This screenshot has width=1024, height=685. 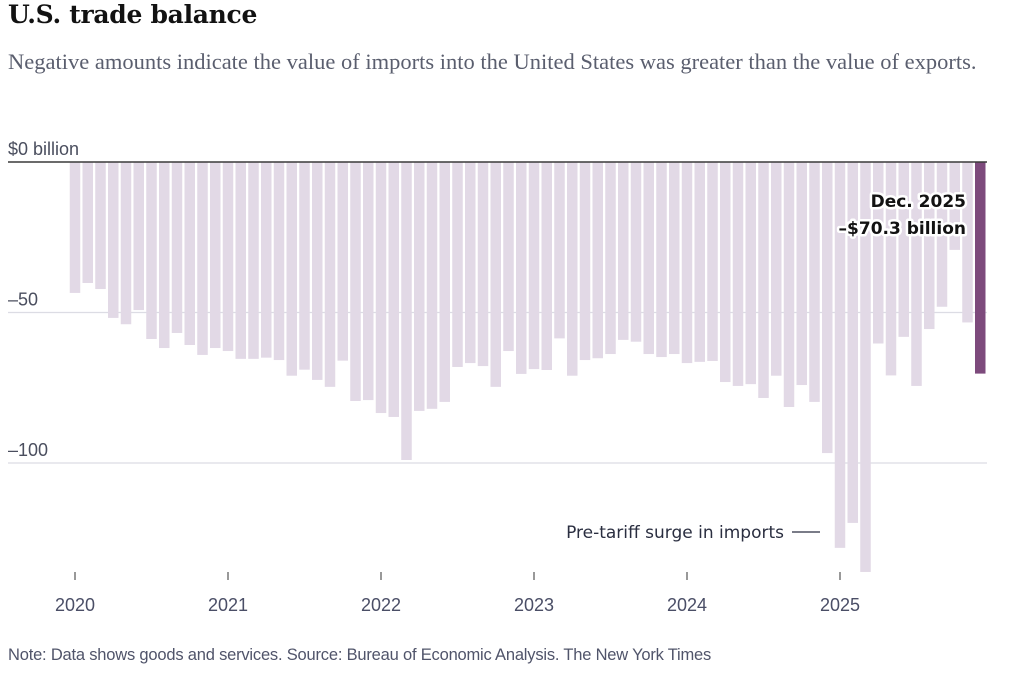 I want to click on x-tick-label: 2022, so click(x=381, y=605).